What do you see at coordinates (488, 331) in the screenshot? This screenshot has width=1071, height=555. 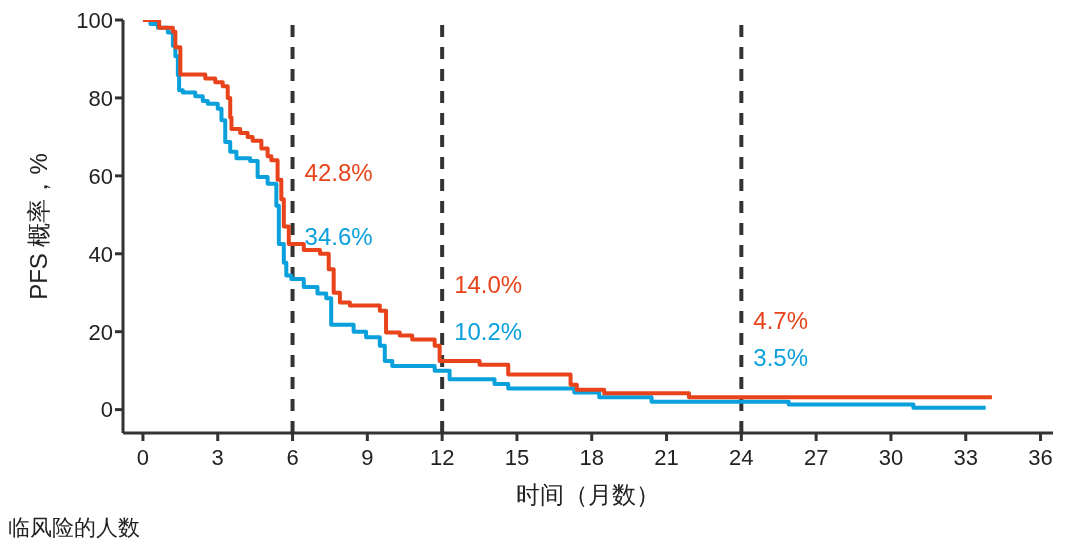 I see `annotation: 10.2%` at bounding box center [488, 331].